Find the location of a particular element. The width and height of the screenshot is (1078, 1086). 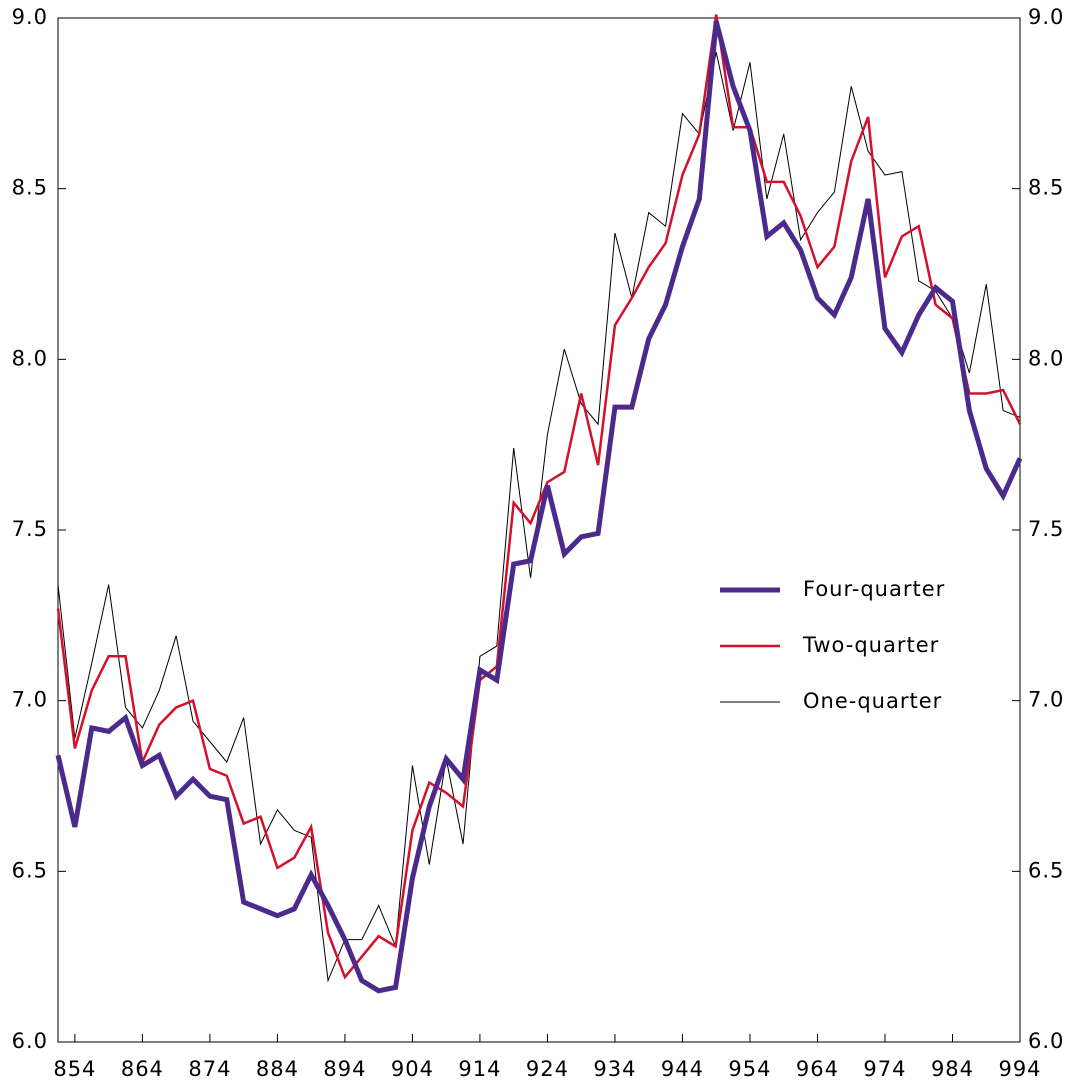

y-tick-label: 7.0 is located at coordinates (30, 700).